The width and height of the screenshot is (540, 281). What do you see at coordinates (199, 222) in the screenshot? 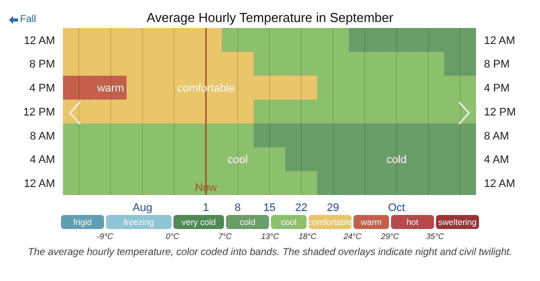
I see `text: very cold` at bounding box center [199, 222].